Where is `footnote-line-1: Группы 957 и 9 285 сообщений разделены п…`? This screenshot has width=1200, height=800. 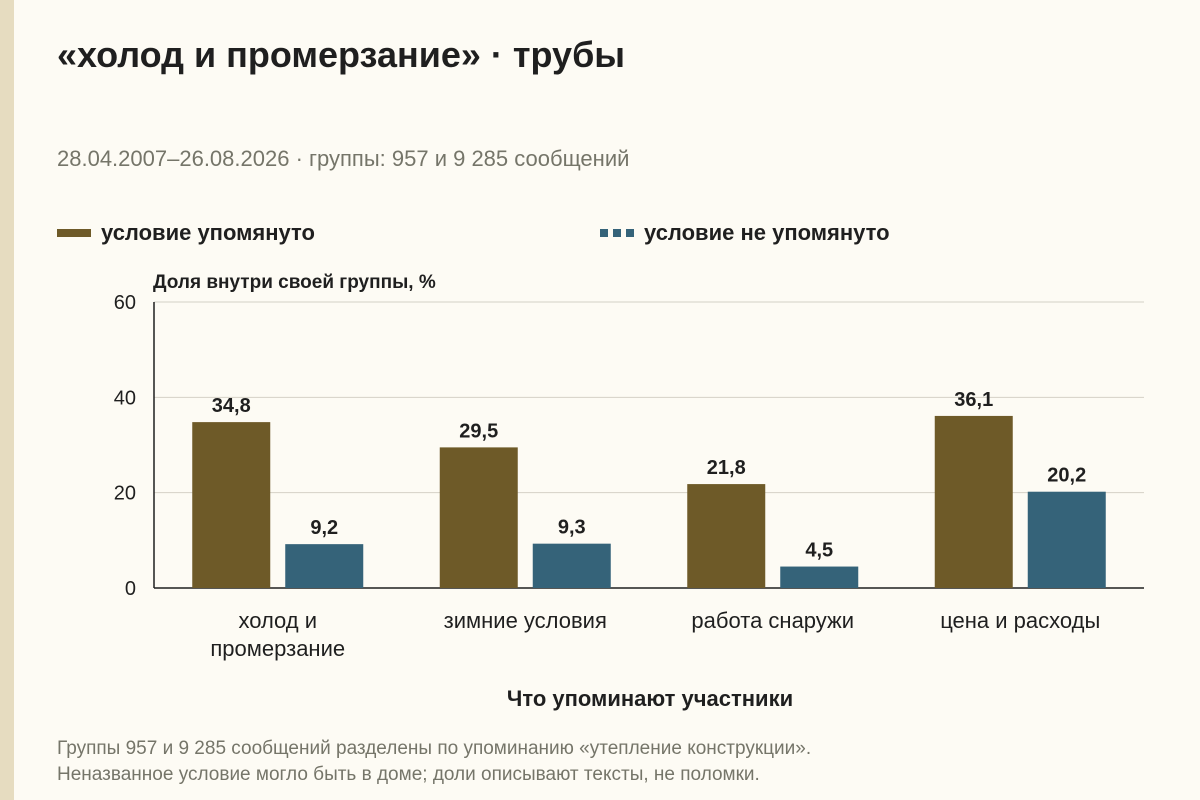
footnote-line-1: Группы 957 и 9 285 сообщений разделены п… is located at coordinates (434, 748).